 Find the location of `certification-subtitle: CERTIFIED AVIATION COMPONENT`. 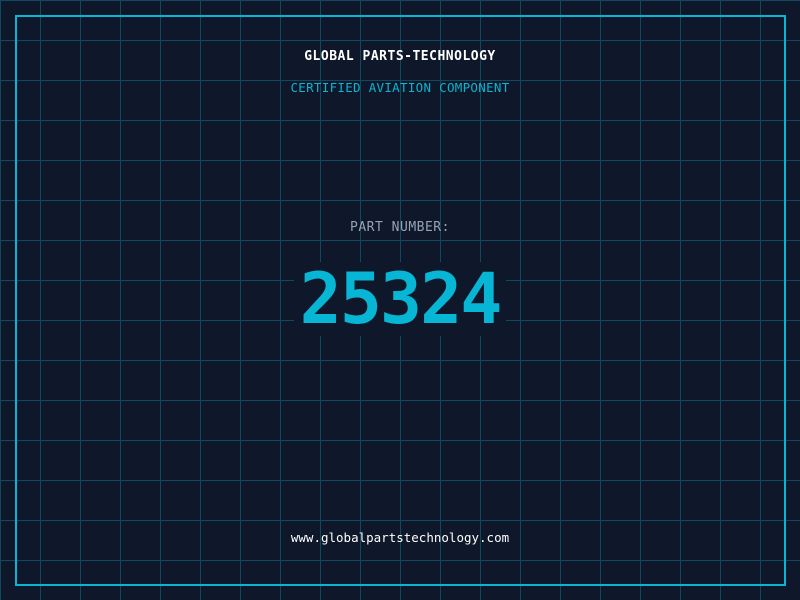

certification-subtitle: CERTIFIED AVIATION COMPONENT is located at coordinates (400, 87).